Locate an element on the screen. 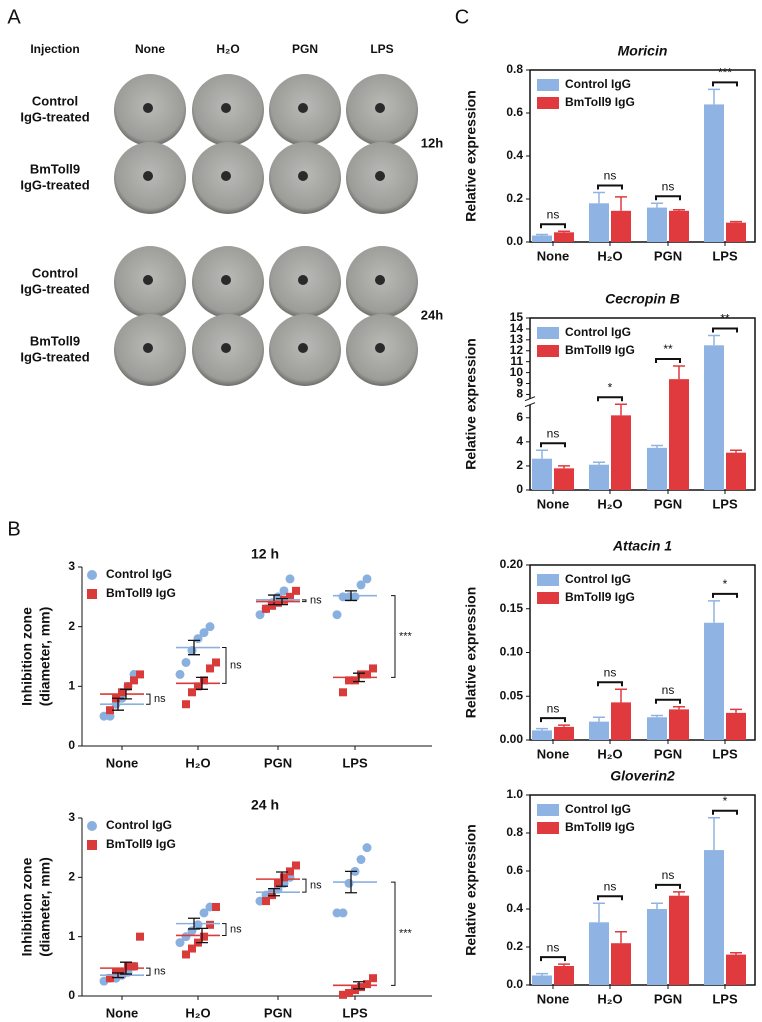 This screenshot has width=762, height=1022. y-axis-label: Relative expression is located at coordinates (471, 404).